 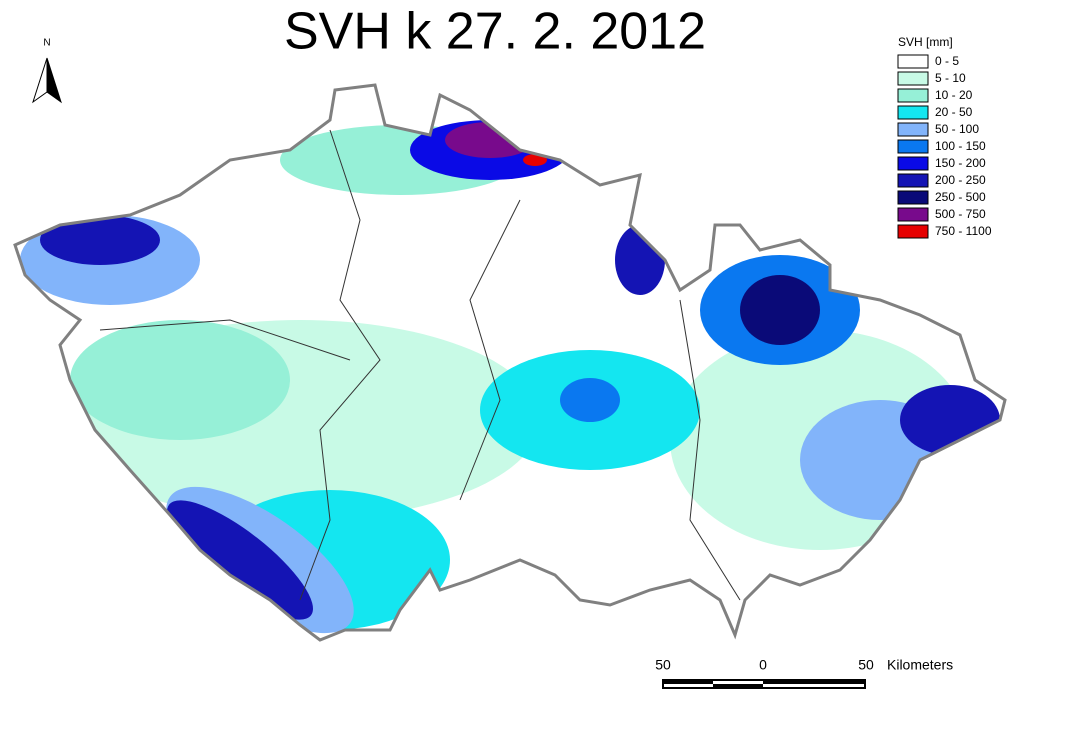 I want to click on north-label: N, so click(x=46, y=43).